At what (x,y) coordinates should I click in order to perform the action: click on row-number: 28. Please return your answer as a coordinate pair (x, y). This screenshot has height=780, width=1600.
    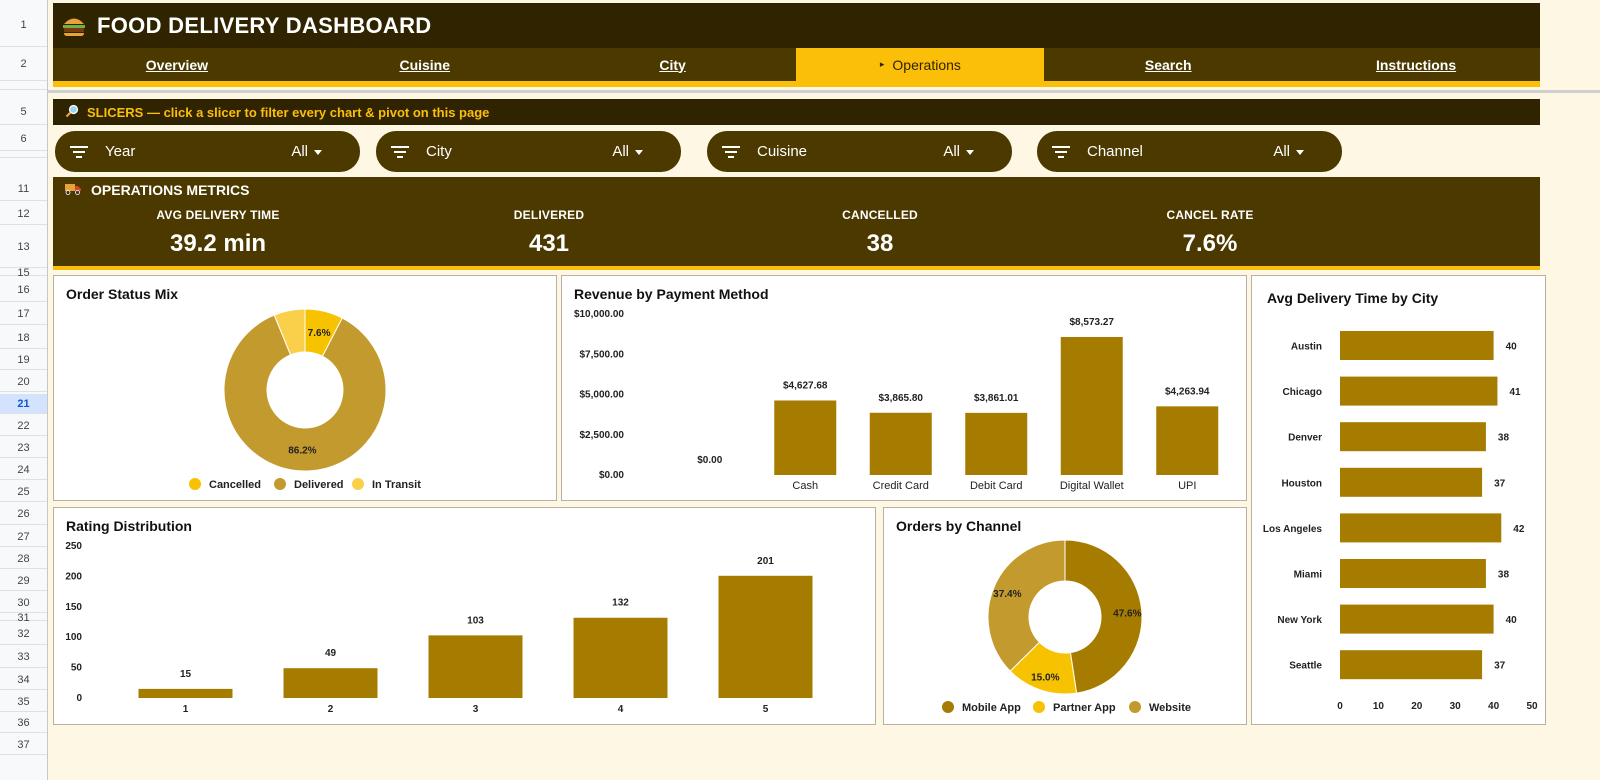
    Looking at the image, I should click on (23, 559).